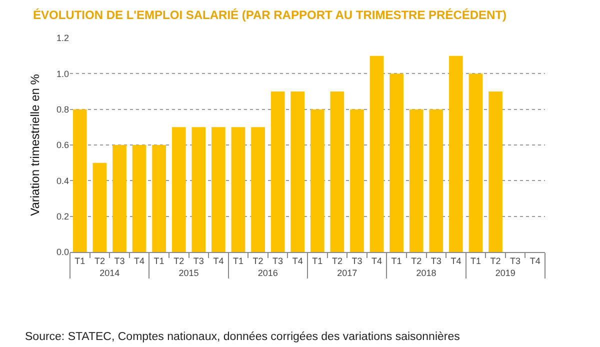  I want to click on text: 2016, so click(268, 273).